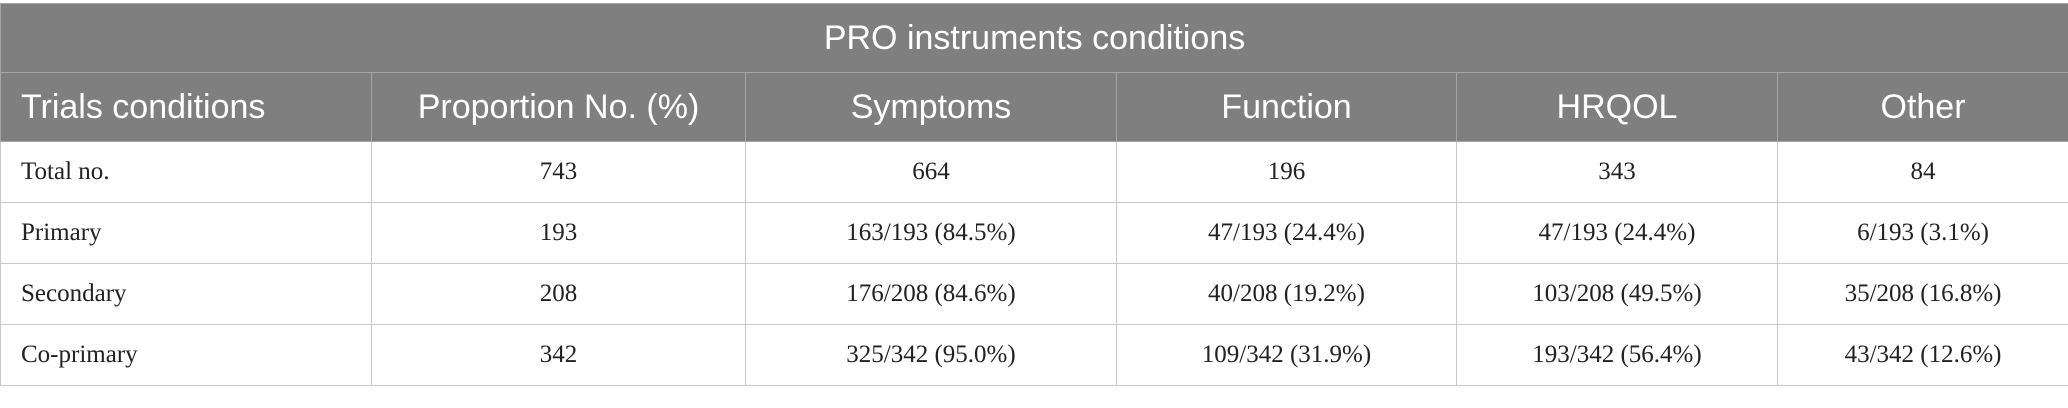 This screenshot has width=2068, height=408. Describe the element at coordinates (1287, 294) in the screenshot. I see `table-cell: 40/208 (19.2%)` at that location.